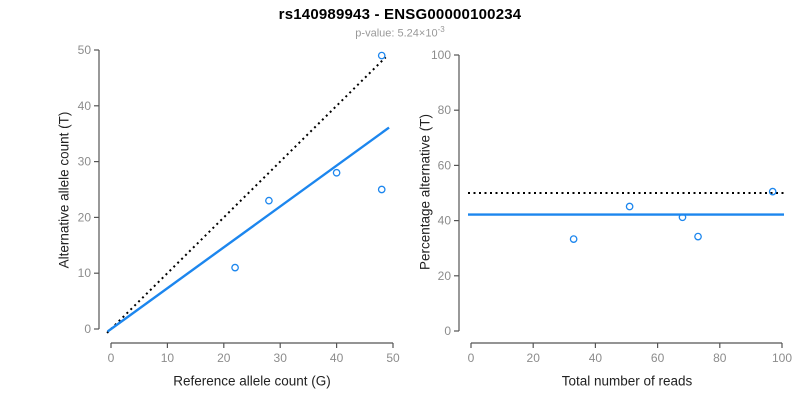  What do you see at coordinates (396, 33) in the screenshot?
I see `pvalue-text: p-value: 5.24×10` at bounding box center [396, 33].